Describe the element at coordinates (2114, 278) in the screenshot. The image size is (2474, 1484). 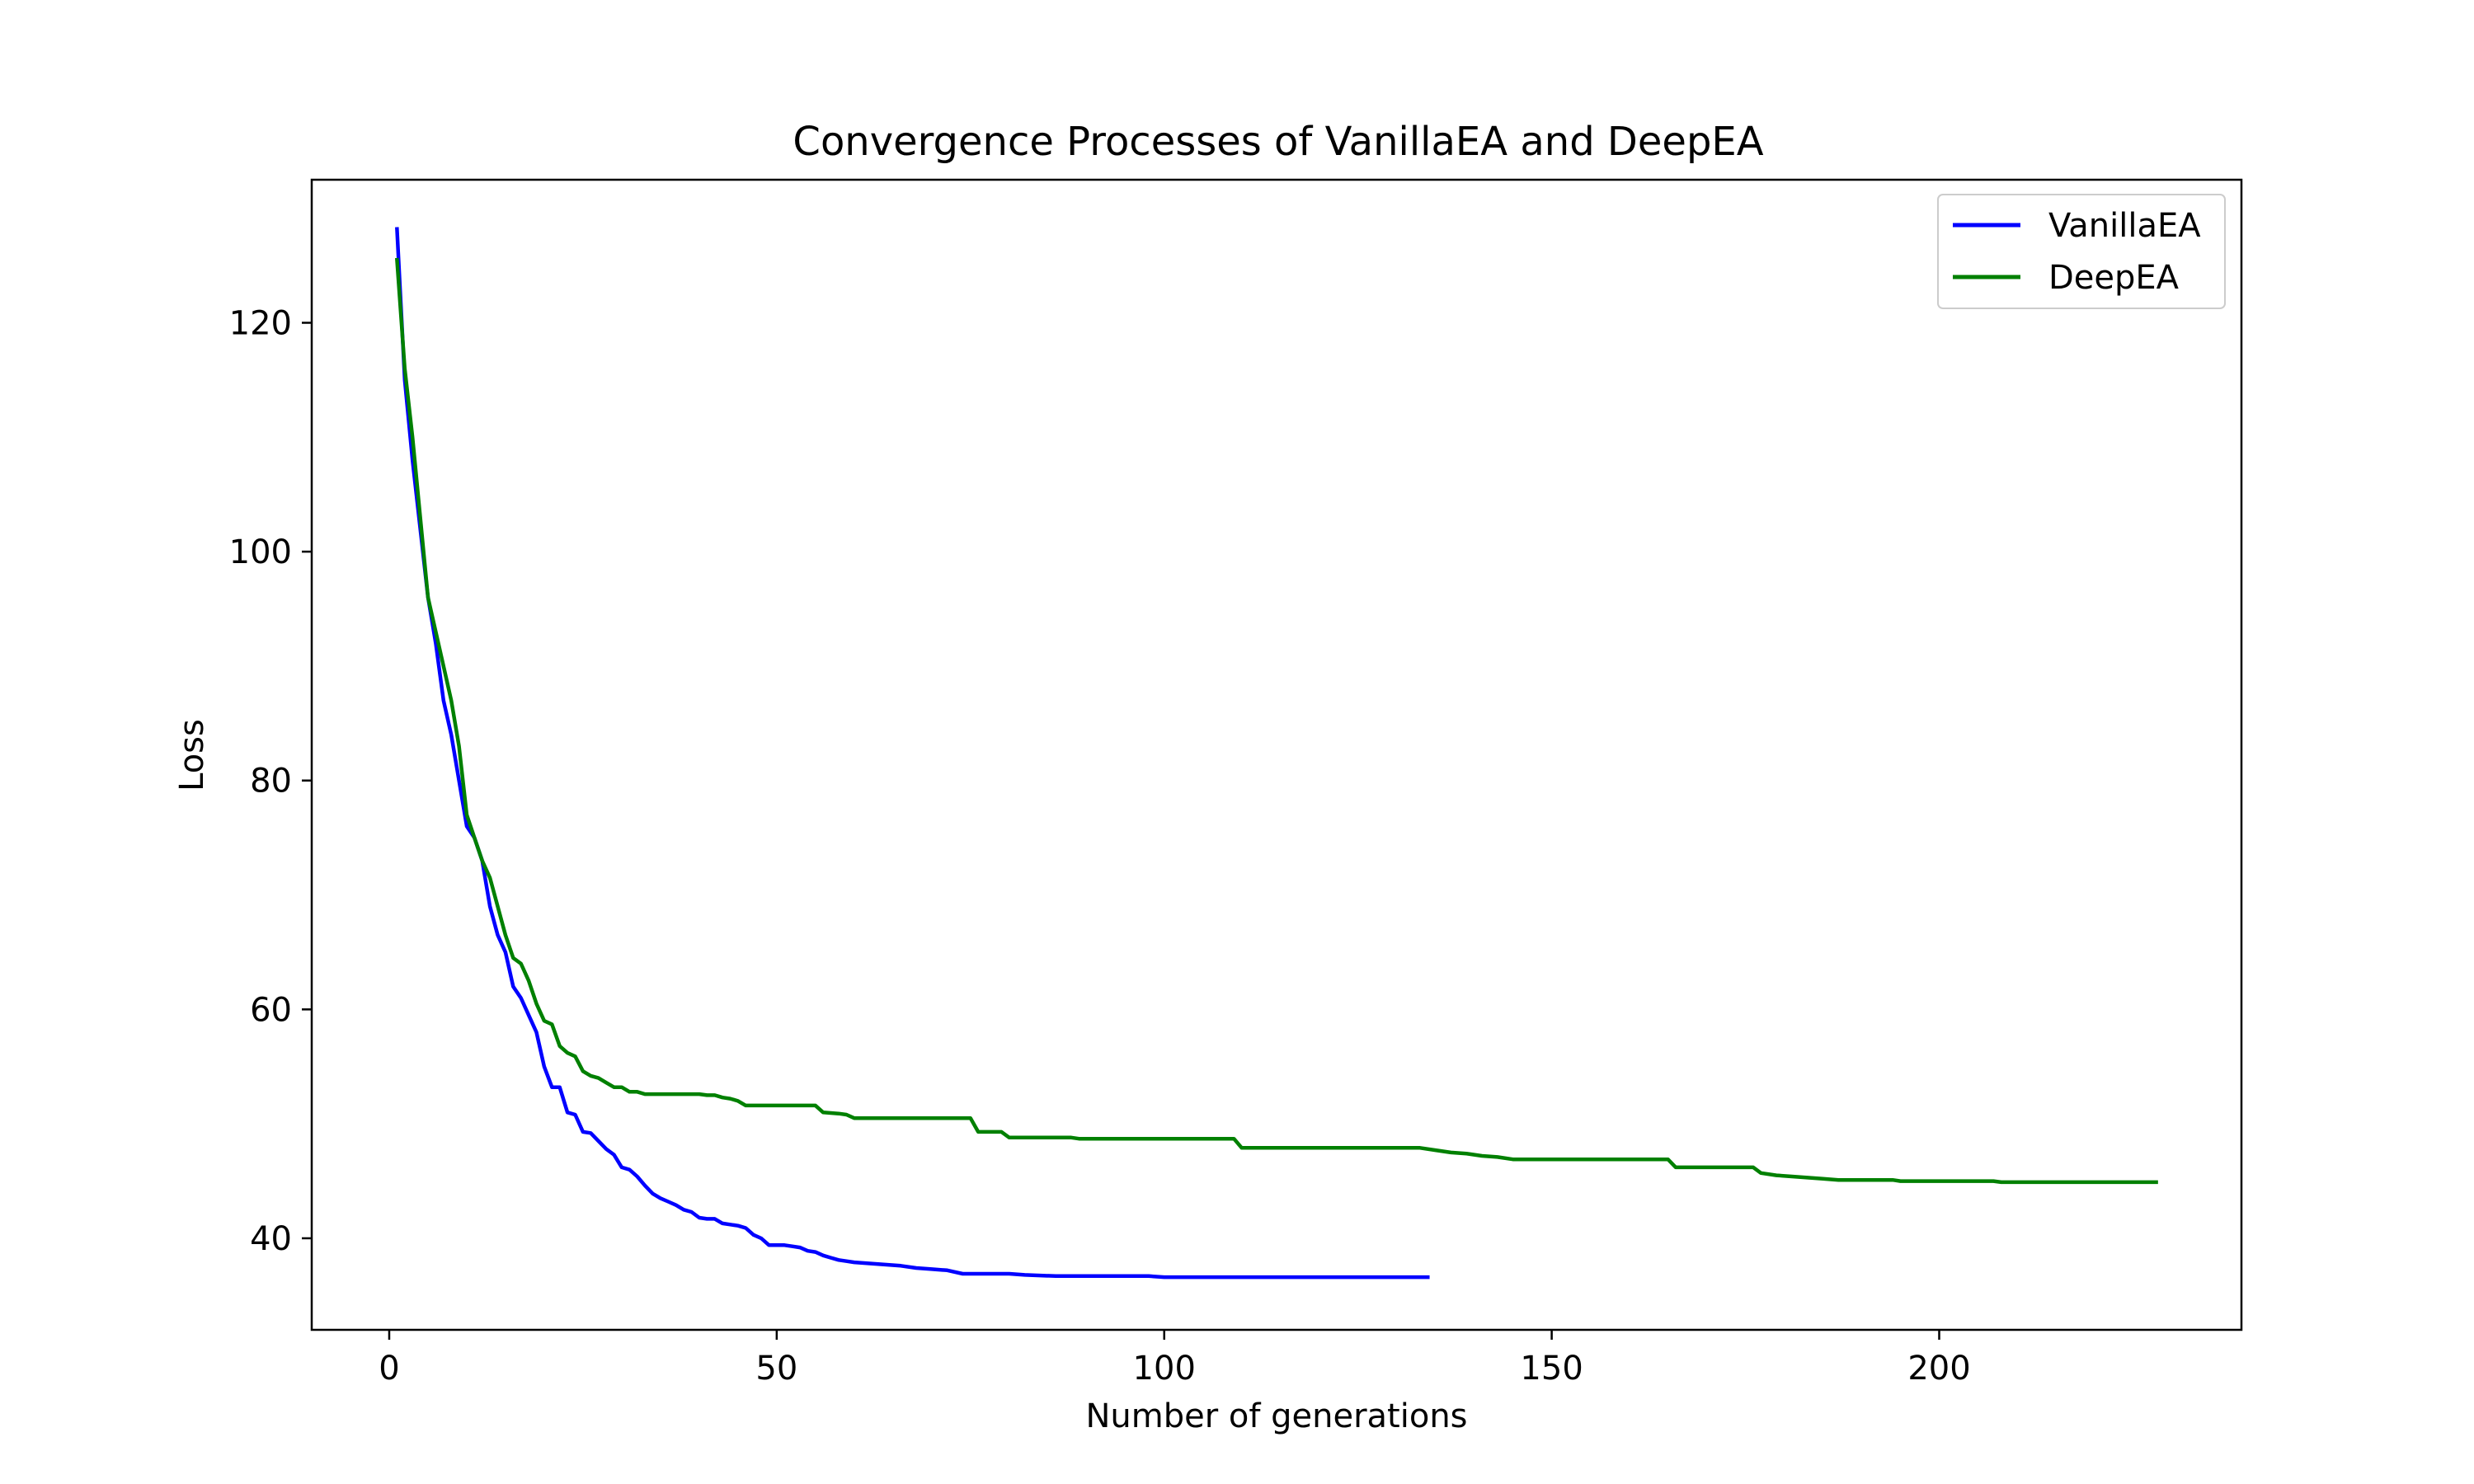
I see `legend-label-deepea: DeepEA` at that location.